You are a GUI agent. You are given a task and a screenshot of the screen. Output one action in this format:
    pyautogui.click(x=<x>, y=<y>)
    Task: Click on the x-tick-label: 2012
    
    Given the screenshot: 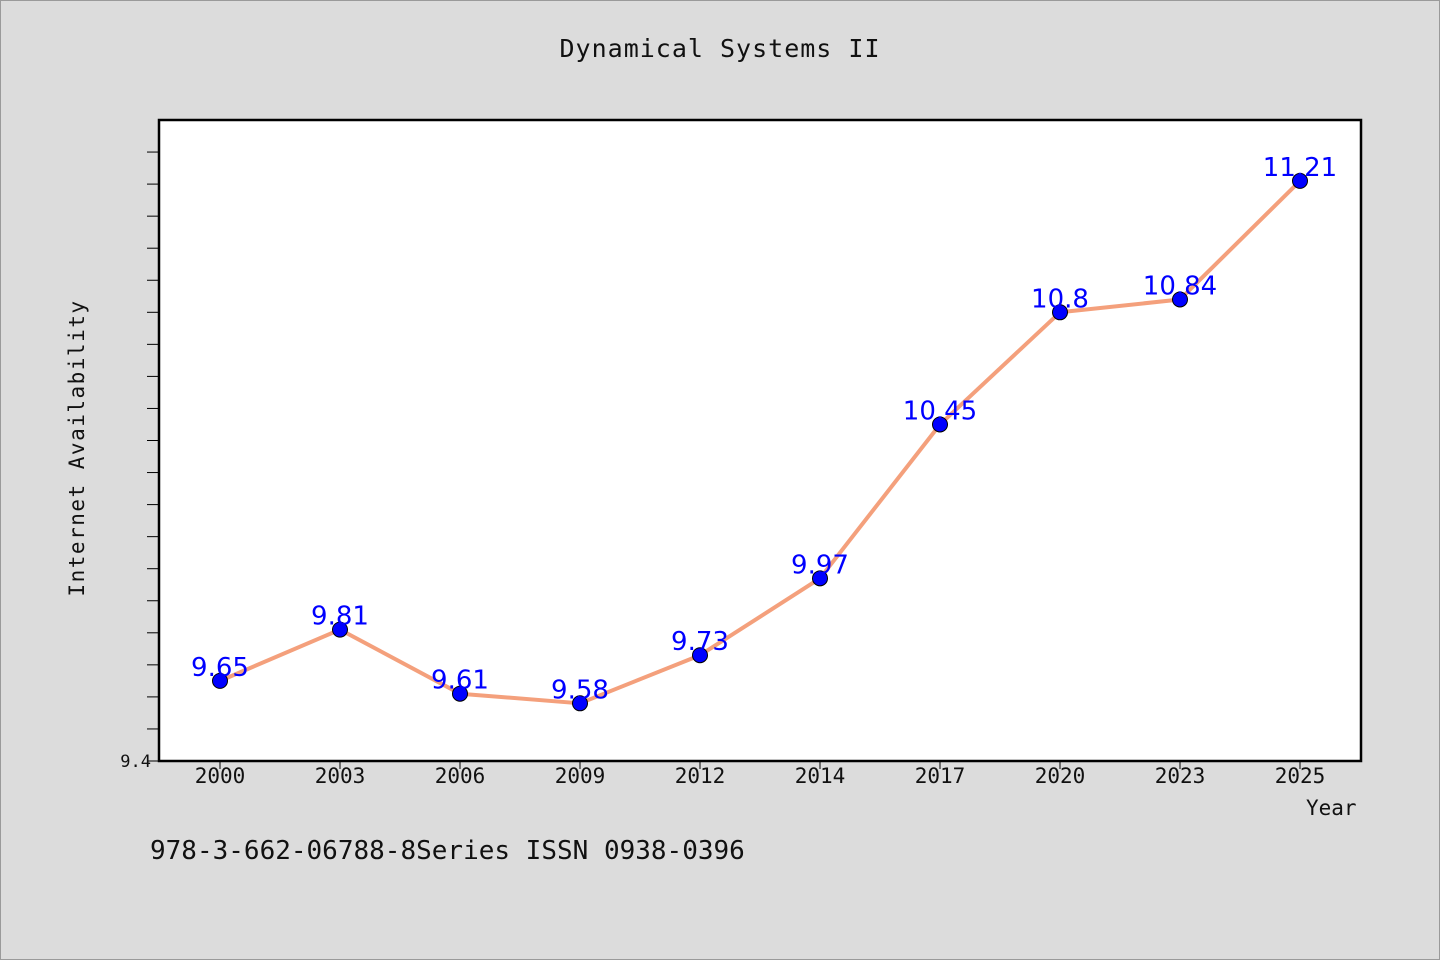 What is the action you would take?
    pyautogui.click(x=700, y=776)
    